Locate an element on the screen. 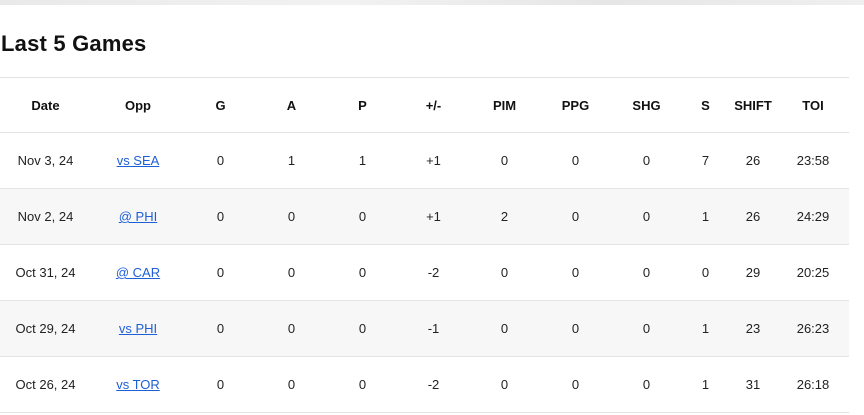 The height and width of the screenshot is (415, 864). top-strip is located at coordinates (432, 2).